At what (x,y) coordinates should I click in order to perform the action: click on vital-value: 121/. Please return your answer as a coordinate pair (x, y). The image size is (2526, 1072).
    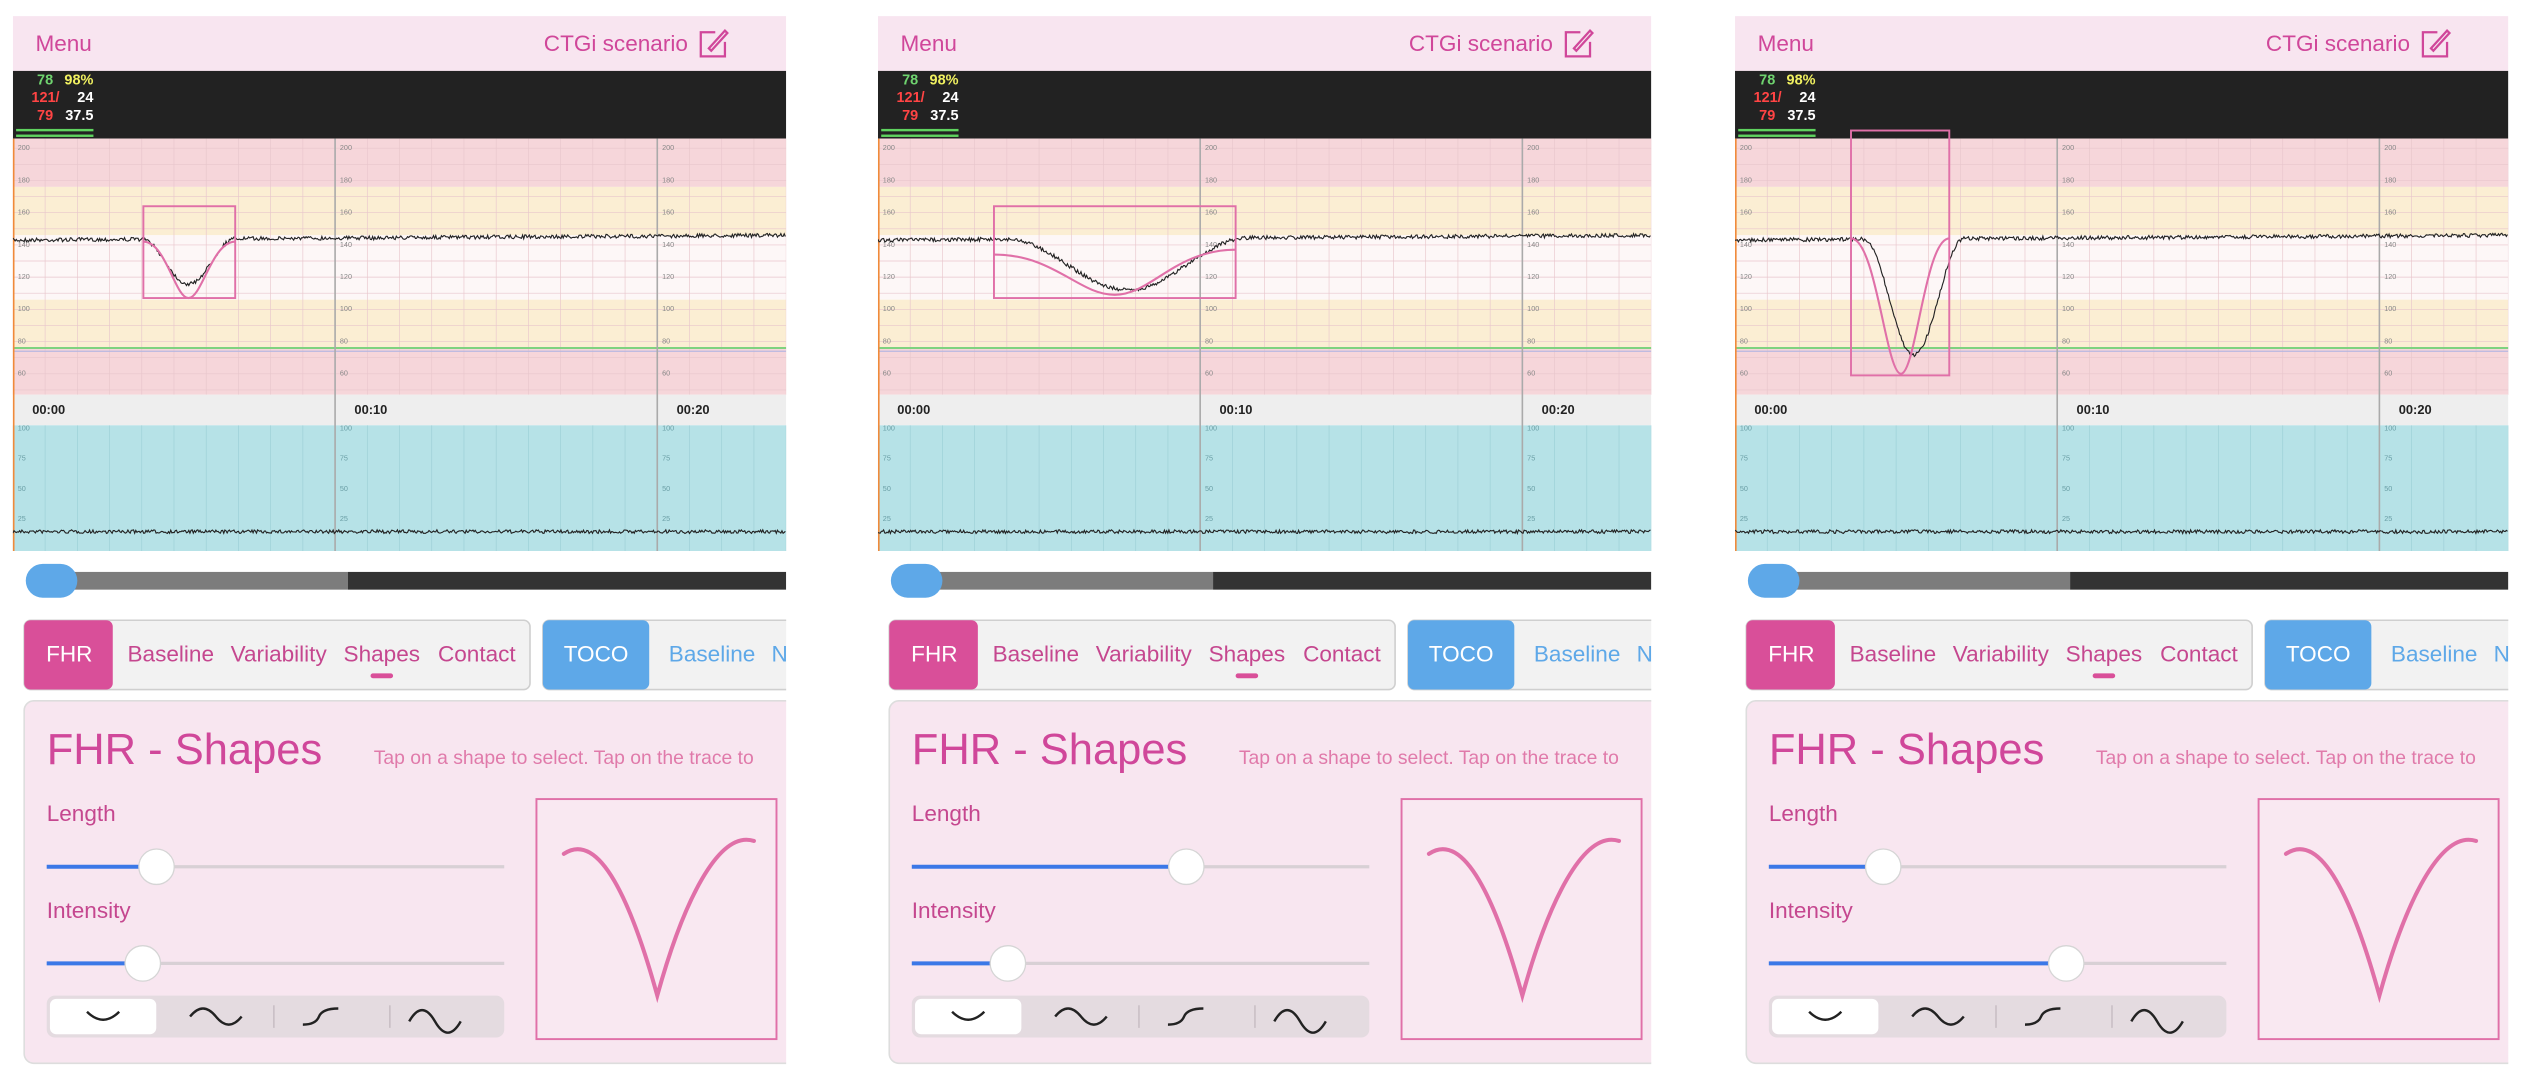
    Looking at the image, I should click on (910, 98).